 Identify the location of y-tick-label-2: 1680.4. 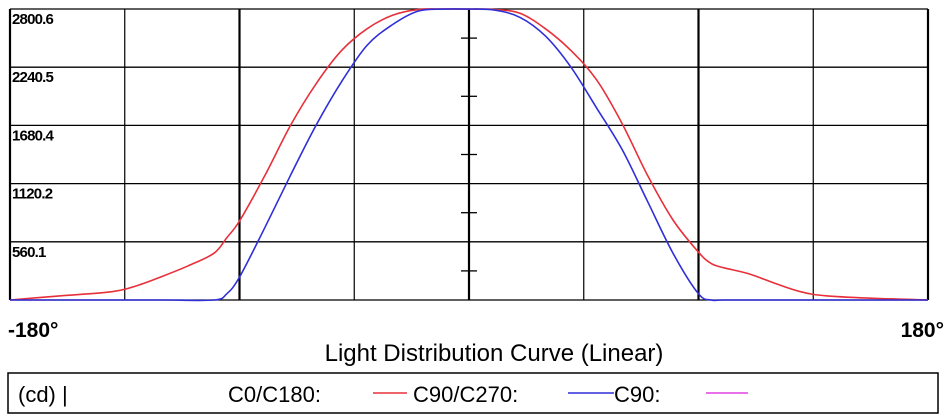
(33, 135).